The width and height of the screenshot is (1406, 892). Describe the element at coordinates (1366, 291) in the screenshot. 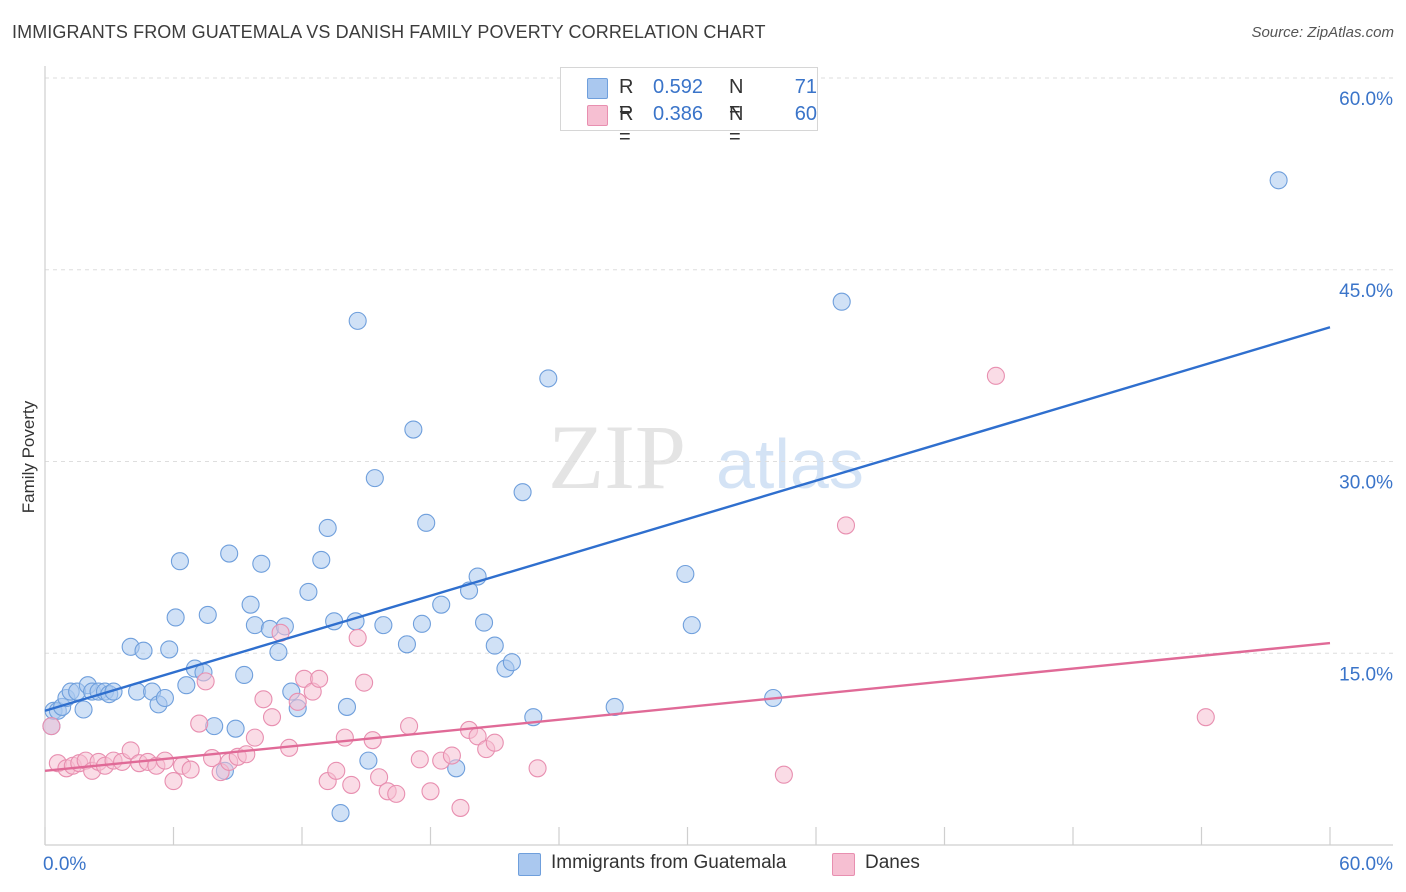

I see `y-tick-label: 45.0%` at that location.